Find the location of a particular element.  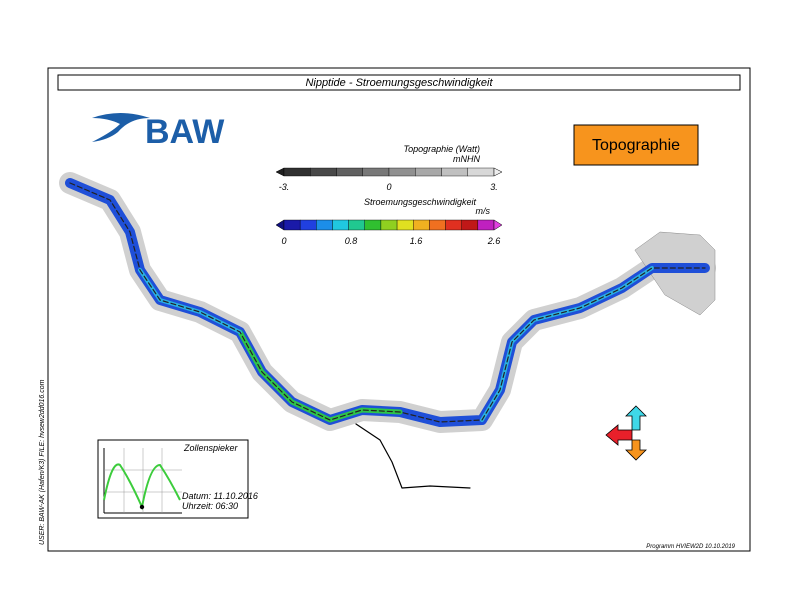

harbour-area is located at coordinates (675, 273).